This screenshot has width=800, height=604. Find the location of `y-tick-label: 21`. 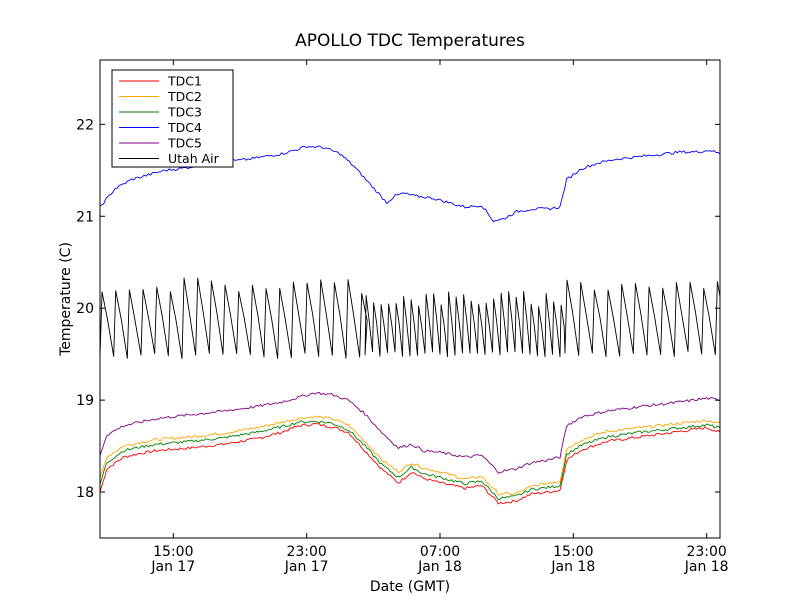

y-tick-label: 21 is located at coordinates (85, 217).